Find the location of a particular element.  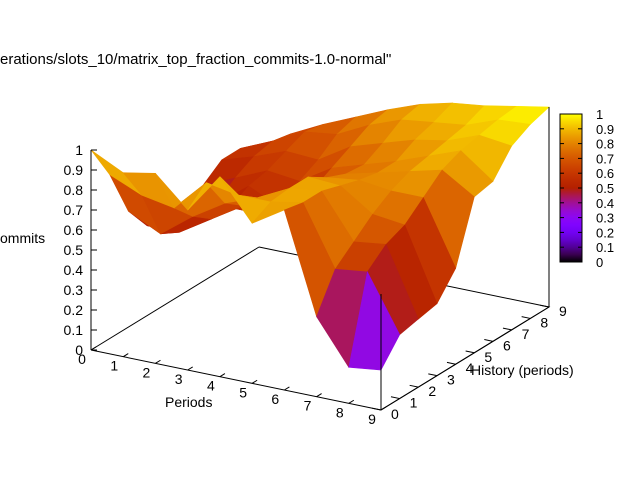

z-tick-label: 0.6 is located at coordinates (74, 230).